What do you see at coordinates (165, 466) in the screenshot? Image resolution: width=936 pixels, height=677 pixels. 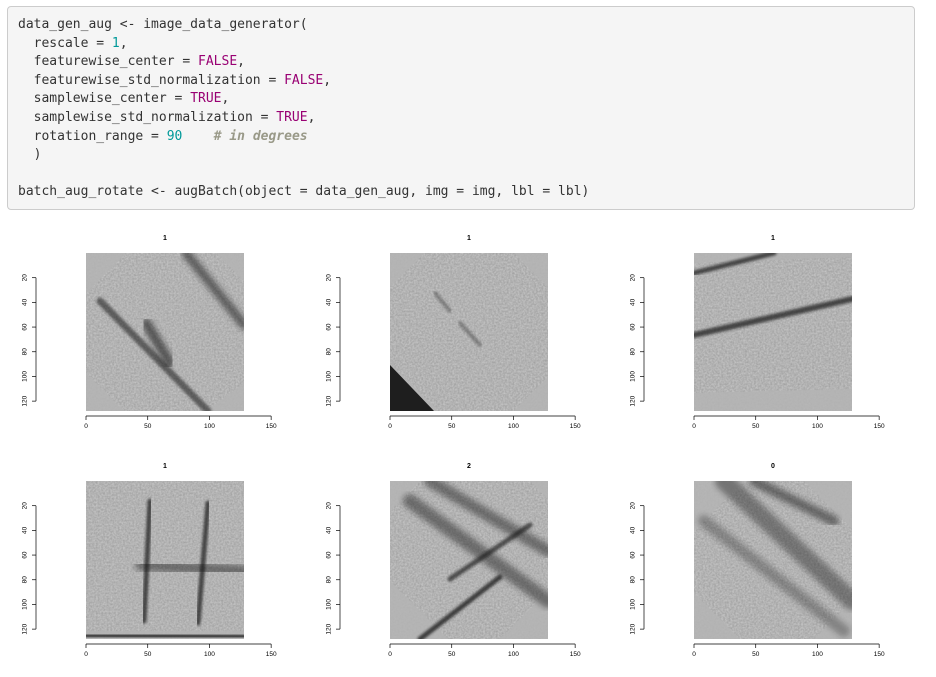 I see `plot-title: 1` at bounding box center [165, 466].